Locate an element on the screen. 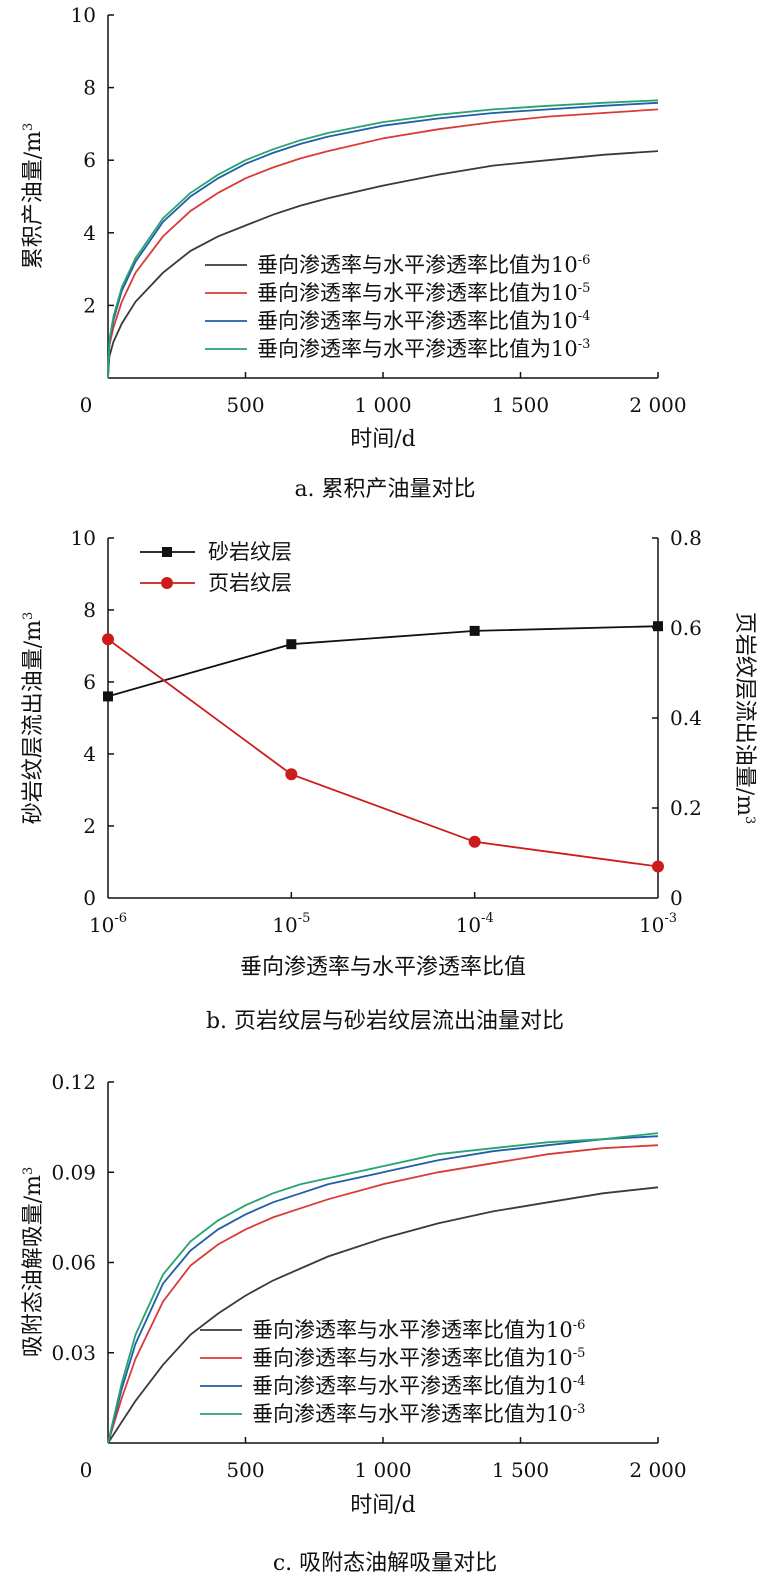 This screenshot has width=770, height=1591. chart-b-y2-tick-label: 0.4 is located at coordinates (686, 718).